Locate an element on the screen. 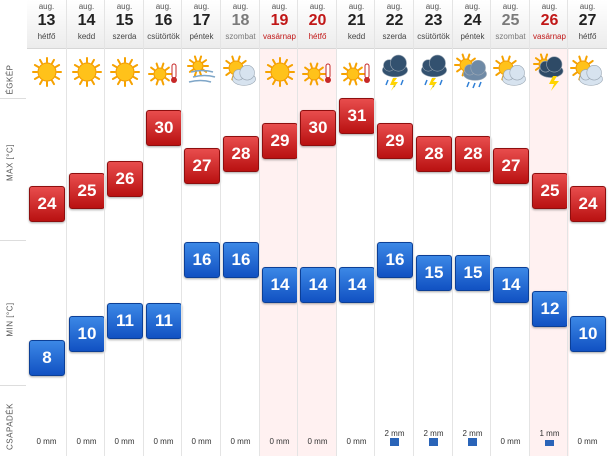 The image size is (615, 467). day-header: aug. 27 hétfő is located at coordinates (587, 24).